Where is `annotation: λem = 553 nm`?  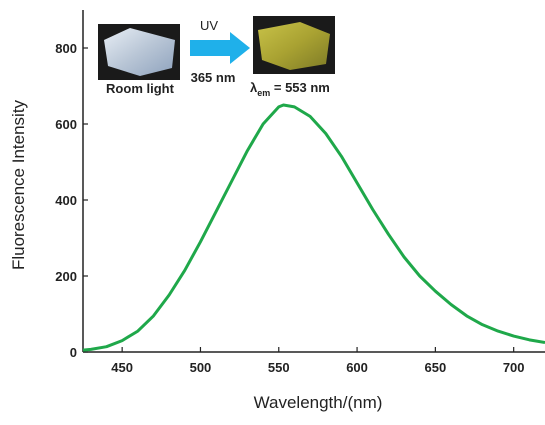 annotation: λem = 553 nm is located at coordinates (290, 89).